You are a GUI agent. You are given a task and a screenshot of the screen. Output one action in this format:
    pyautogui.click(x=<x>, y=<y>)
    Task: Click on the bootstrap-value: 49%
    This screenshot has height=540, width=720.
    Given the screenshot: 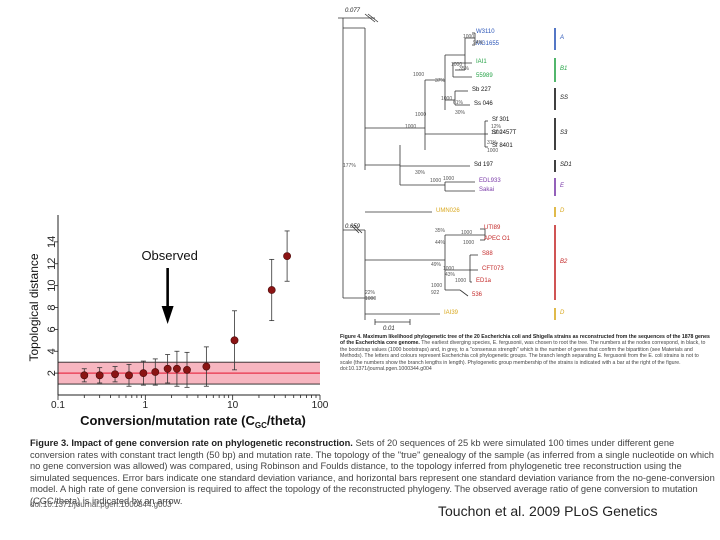 What is the action you would take?
    pyautogui.click(x=436, y=265)
    